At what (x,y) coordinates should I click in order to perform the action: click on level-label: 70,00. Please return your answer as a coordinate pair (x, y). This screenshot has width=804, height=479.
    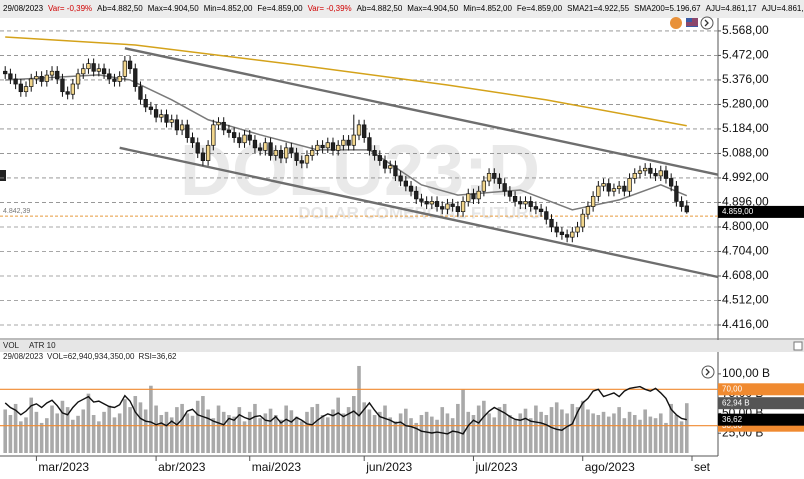
    Looking at the image, I should click on (732, 388).